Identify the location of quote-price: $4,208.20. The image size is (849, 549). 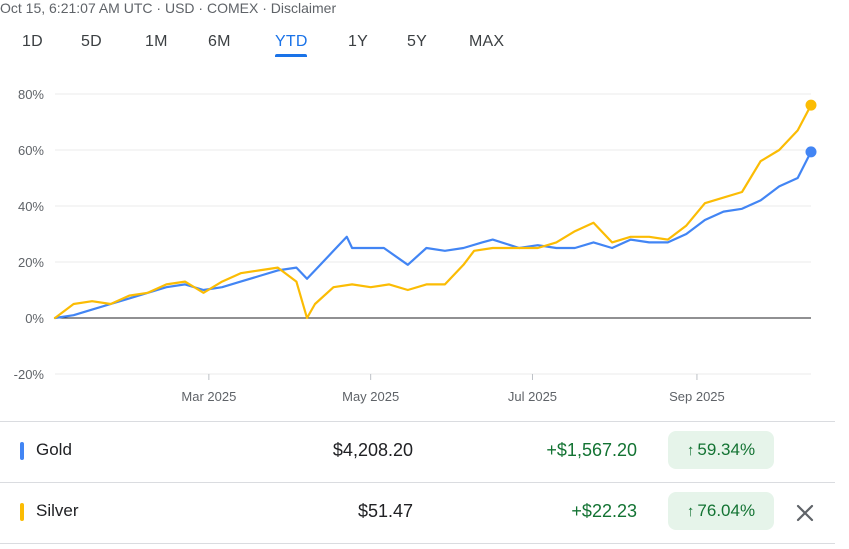
(372, 450).